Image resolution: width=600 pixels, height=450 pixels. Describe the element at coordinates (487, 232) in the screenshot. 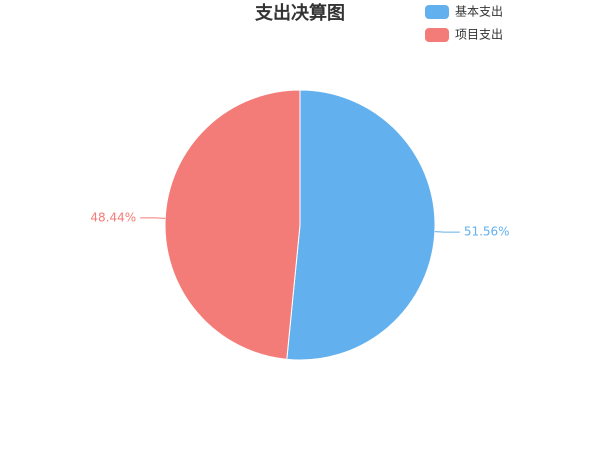

I see `data-label: 51.56%` at that location.